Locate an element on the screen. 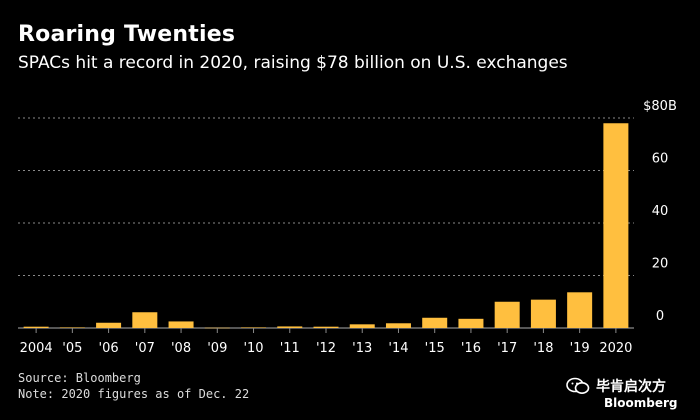 This screenshot has height=420, width=700. x-tick-label: '09 is located at coordinates (217, 348).